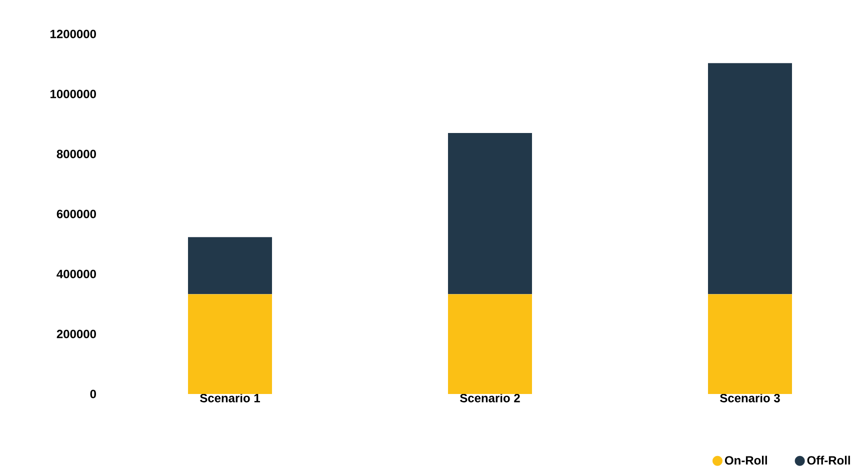  Describe the element at coordinates (93, 394) in the screenshot. I see `y-tick-label: 0` at that location.